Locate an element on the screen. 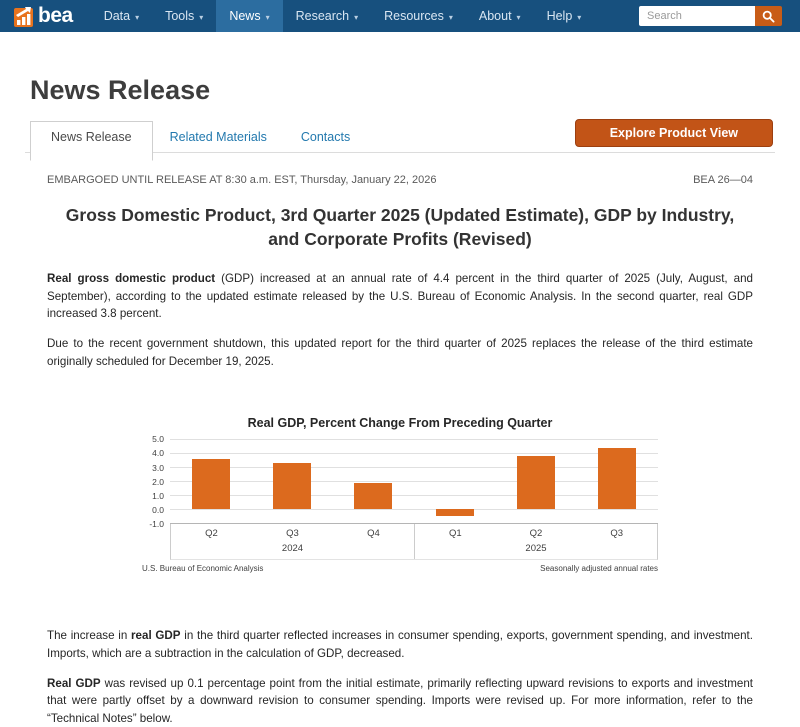 This screenshot has height=727, width=800. brand-name: bea is located at coordinates (55, 15).